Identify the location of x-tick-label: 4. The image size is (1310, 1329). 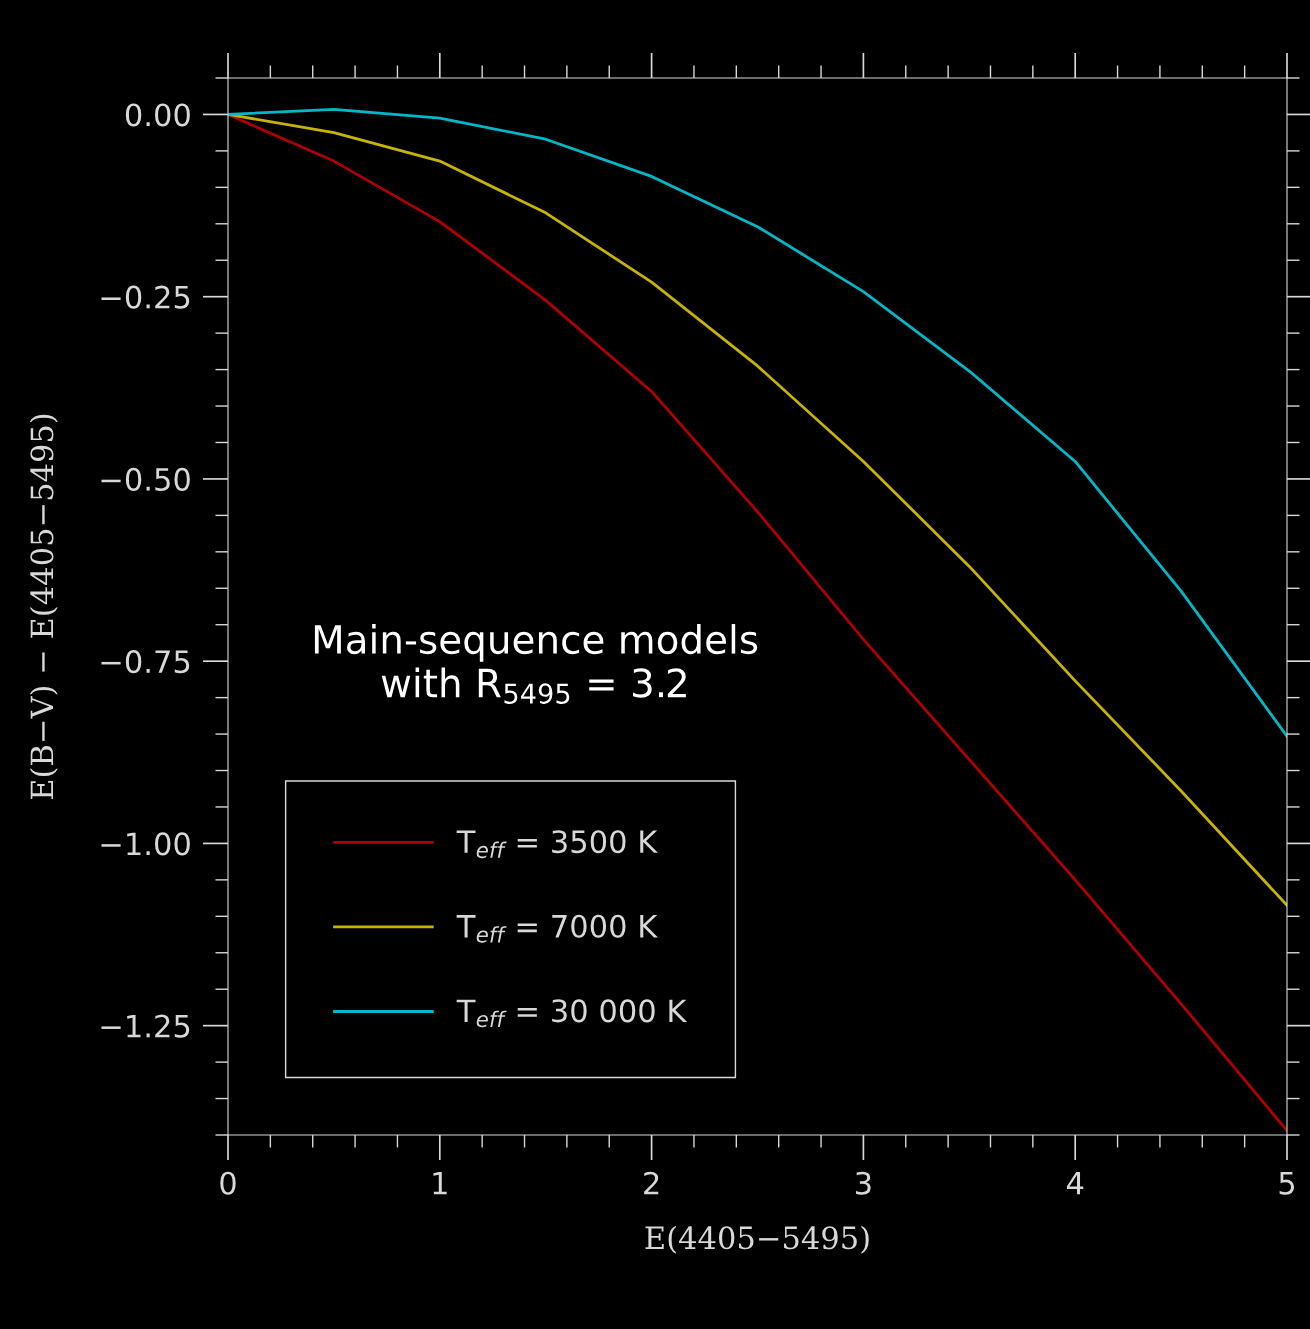
(1075, 1183).